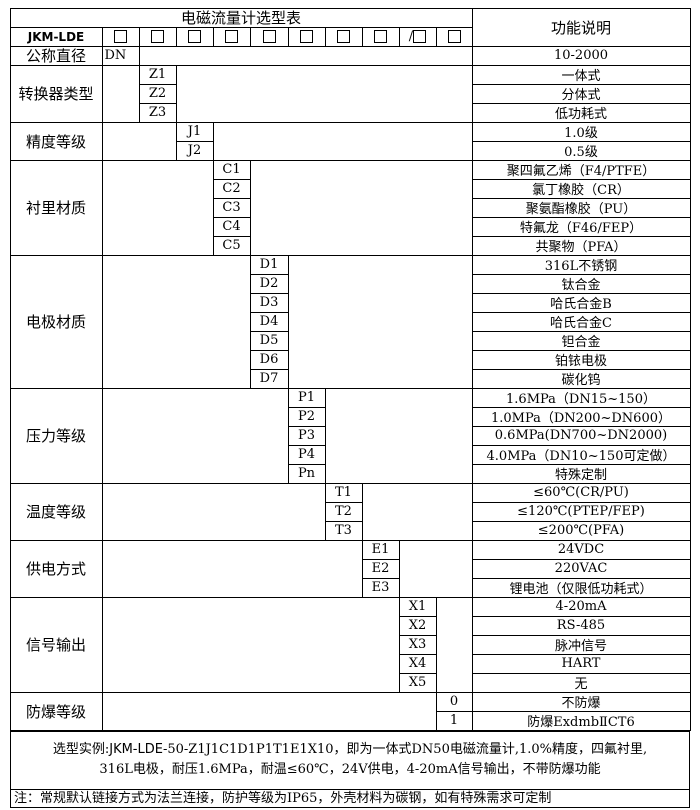  I want to click on model-prefix: JKM-LDE, so click(56, 36).